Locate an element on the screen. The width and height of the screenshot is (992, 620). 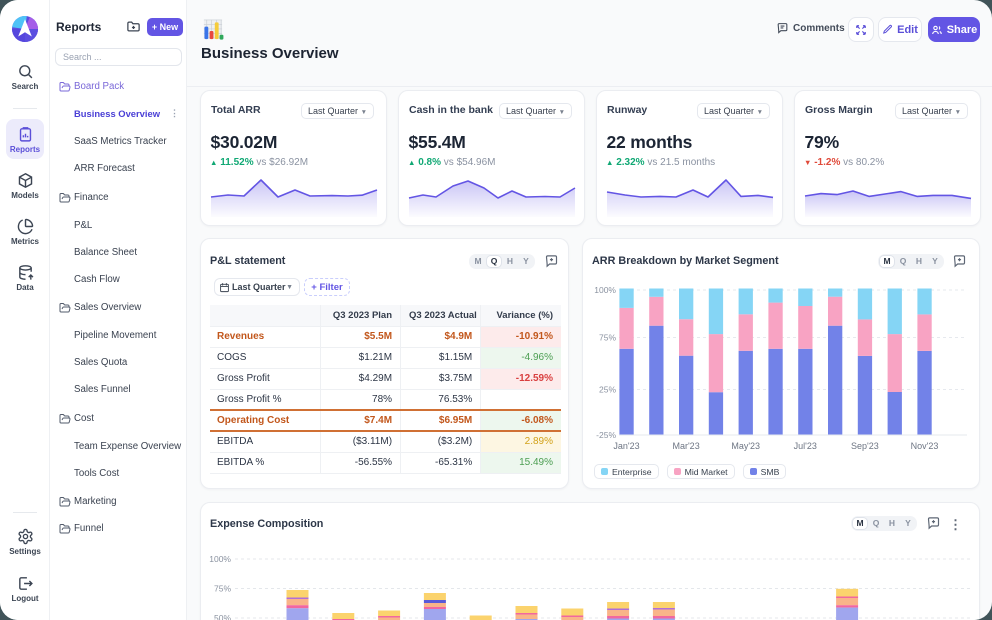
svg-text: Jul'23 is located at coordinates (805, 446).